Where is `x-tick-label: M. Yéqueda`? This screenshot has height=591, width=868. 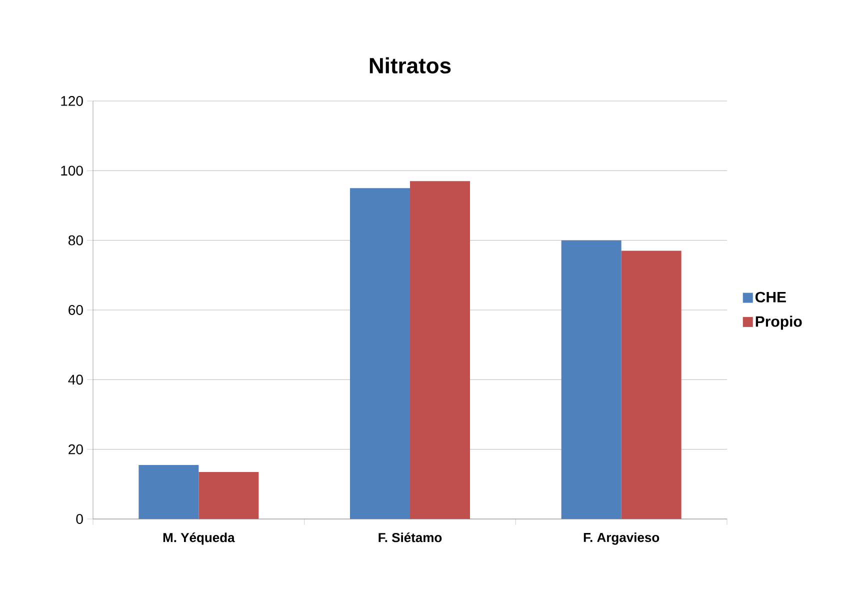 x-tick-label: M. Yéqueda is located at coordinates (199, 538).